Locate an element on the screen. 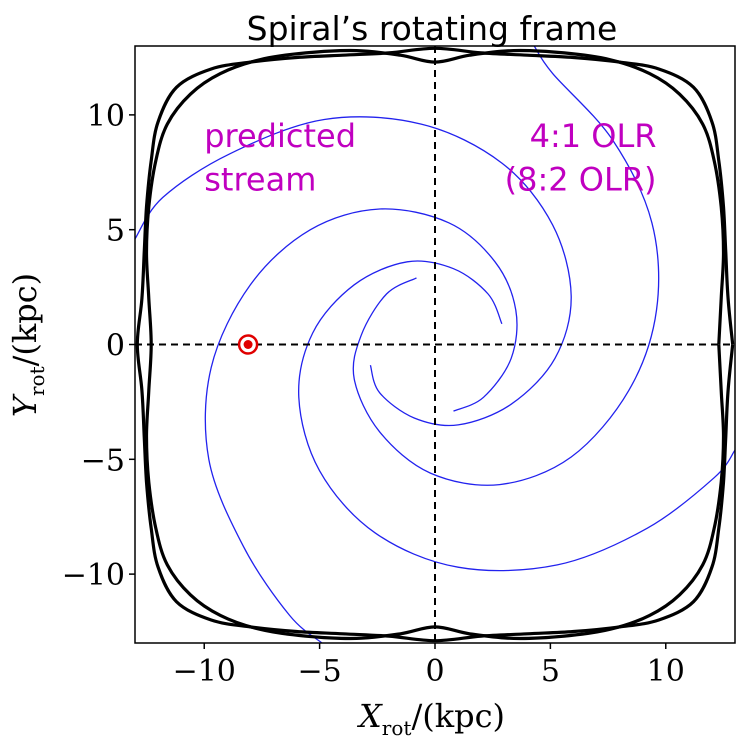 The width and height of the screenshot is (747, 747). x-axis: −10 −5 0 5 10 is located at coordinates (429, 666).